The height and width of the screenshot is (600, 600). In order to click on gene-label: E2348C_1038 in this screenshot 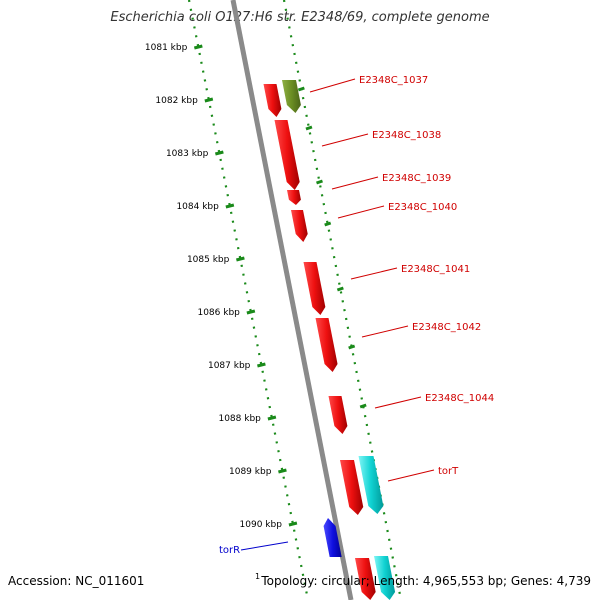, I will do `click(406, 135)`.